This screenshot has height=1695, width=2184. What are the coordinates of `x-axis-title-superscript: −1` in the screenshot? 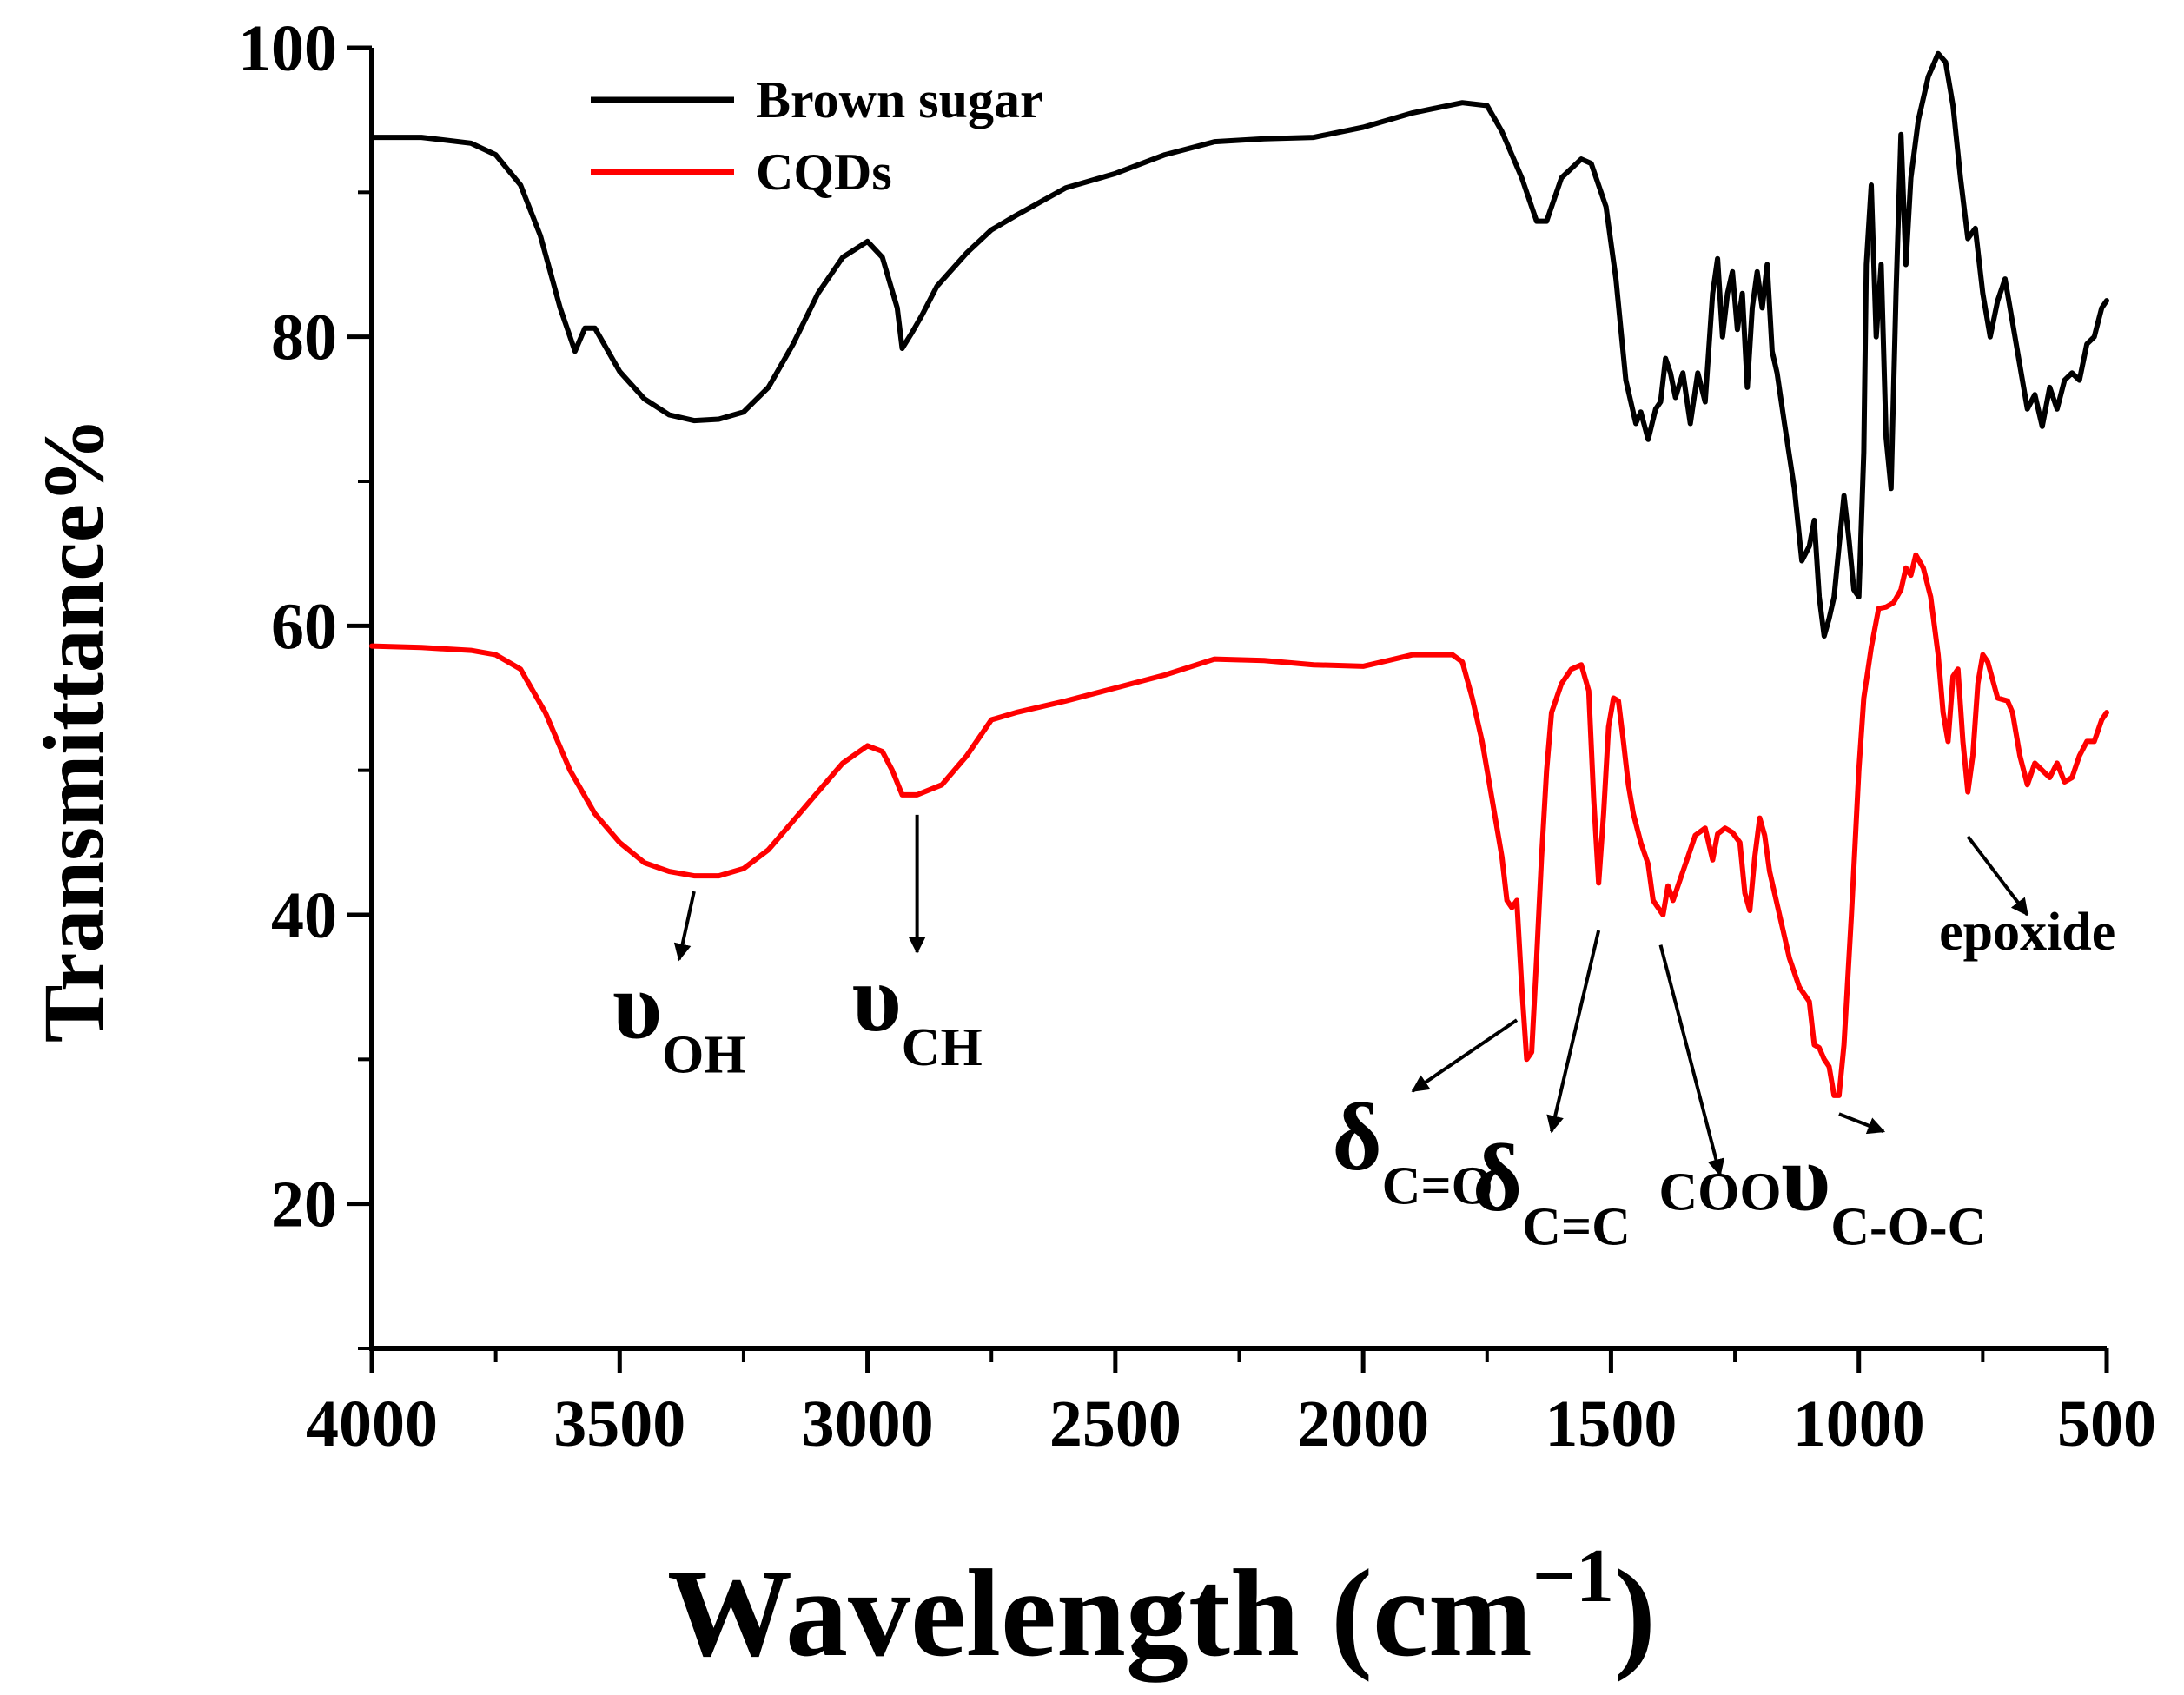 It's located at (1573, 1576).